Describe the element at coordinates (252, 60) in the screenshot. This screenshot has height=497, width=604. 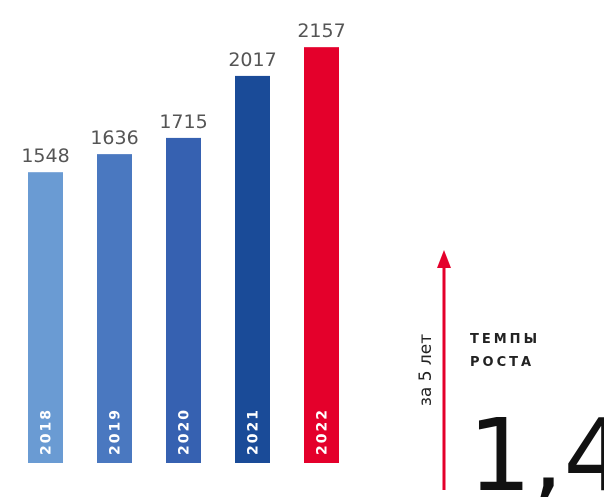
I see `value-label: 2017` at that location.